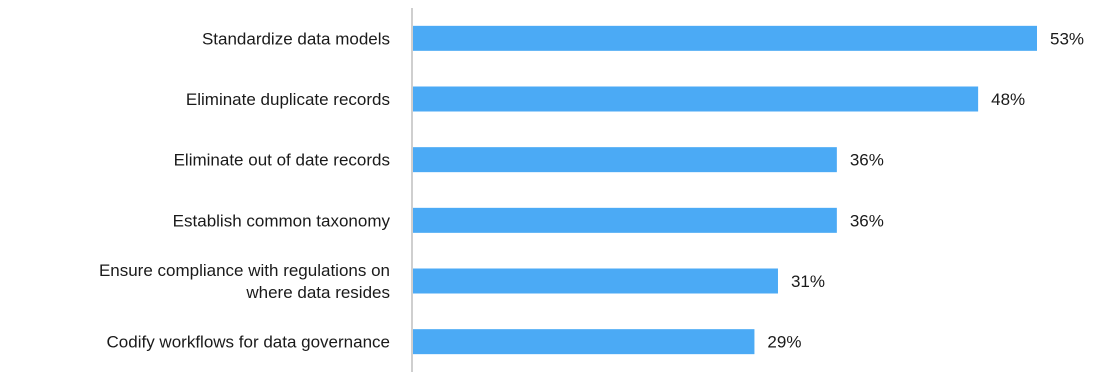 The image size is (1102, 376). I want to click on data-label-4: 31%, so click(808, 281).